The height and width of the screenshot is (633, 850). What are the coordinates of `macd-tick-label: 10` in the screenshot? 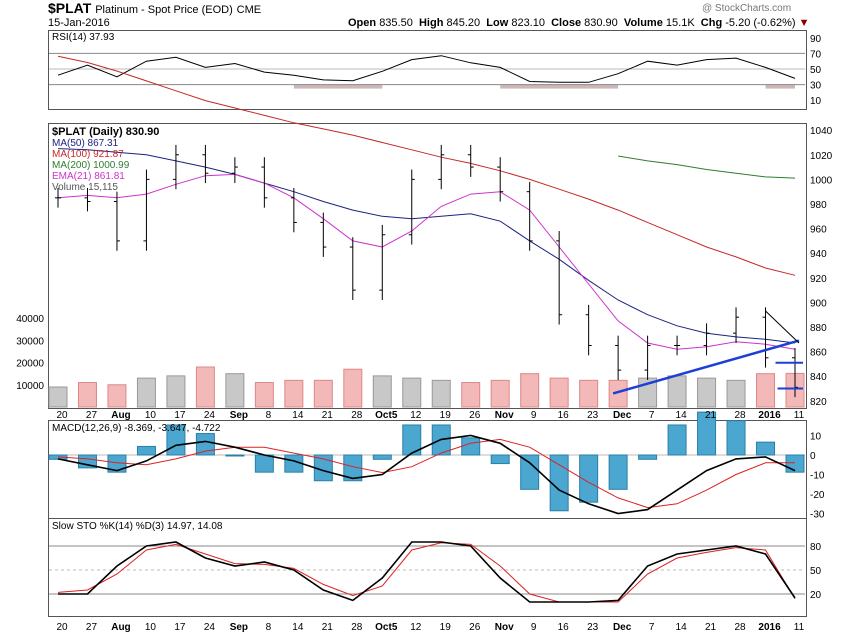 It's located at (816, 437).